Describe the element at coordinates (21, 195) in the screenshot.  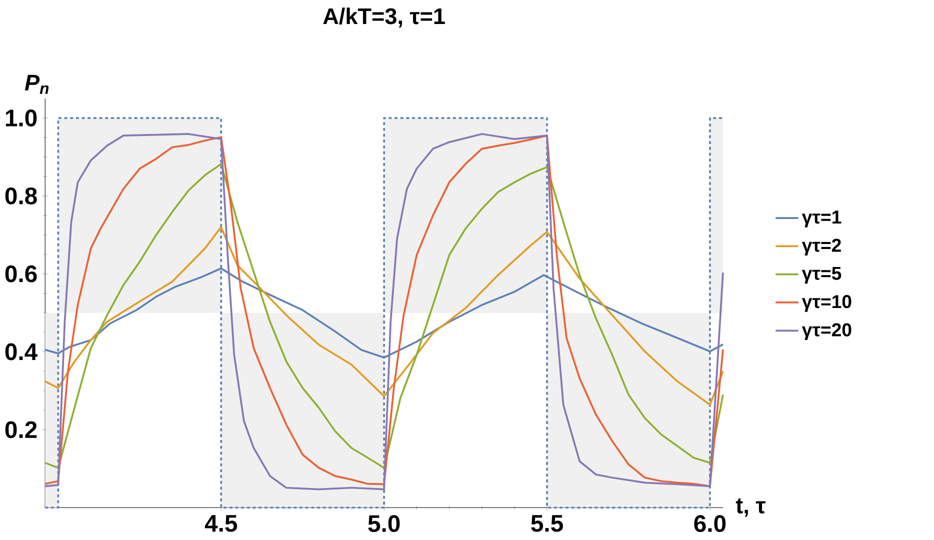
I see `y-tick-label: 0.8` at that location.